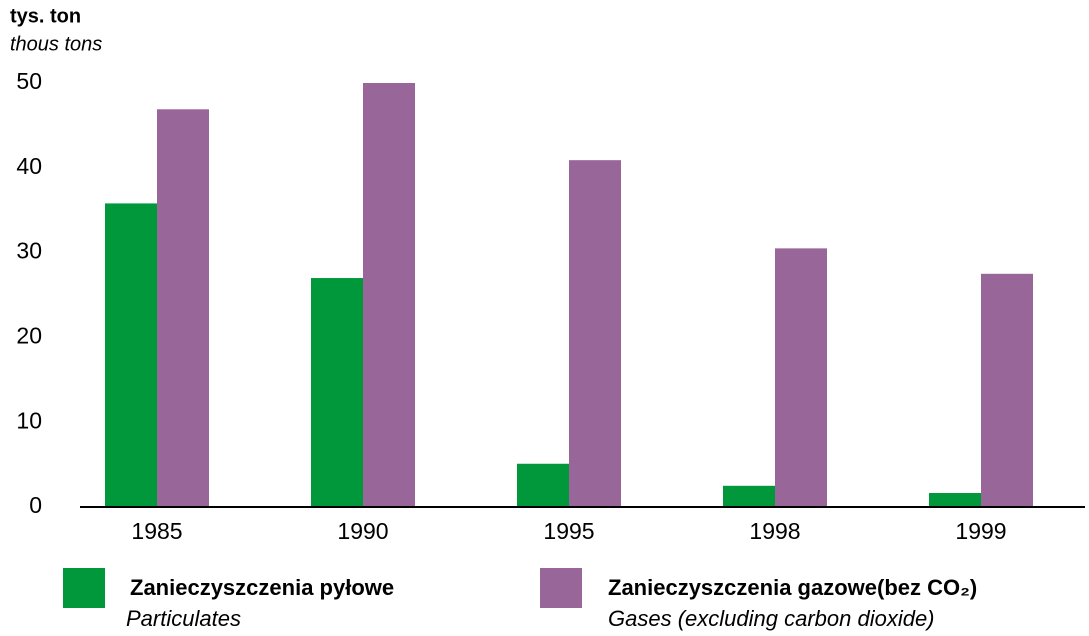 The width and height of the screenshot is (1089, 636). I want to click on y-tick-label: 20, so click(29, 335).